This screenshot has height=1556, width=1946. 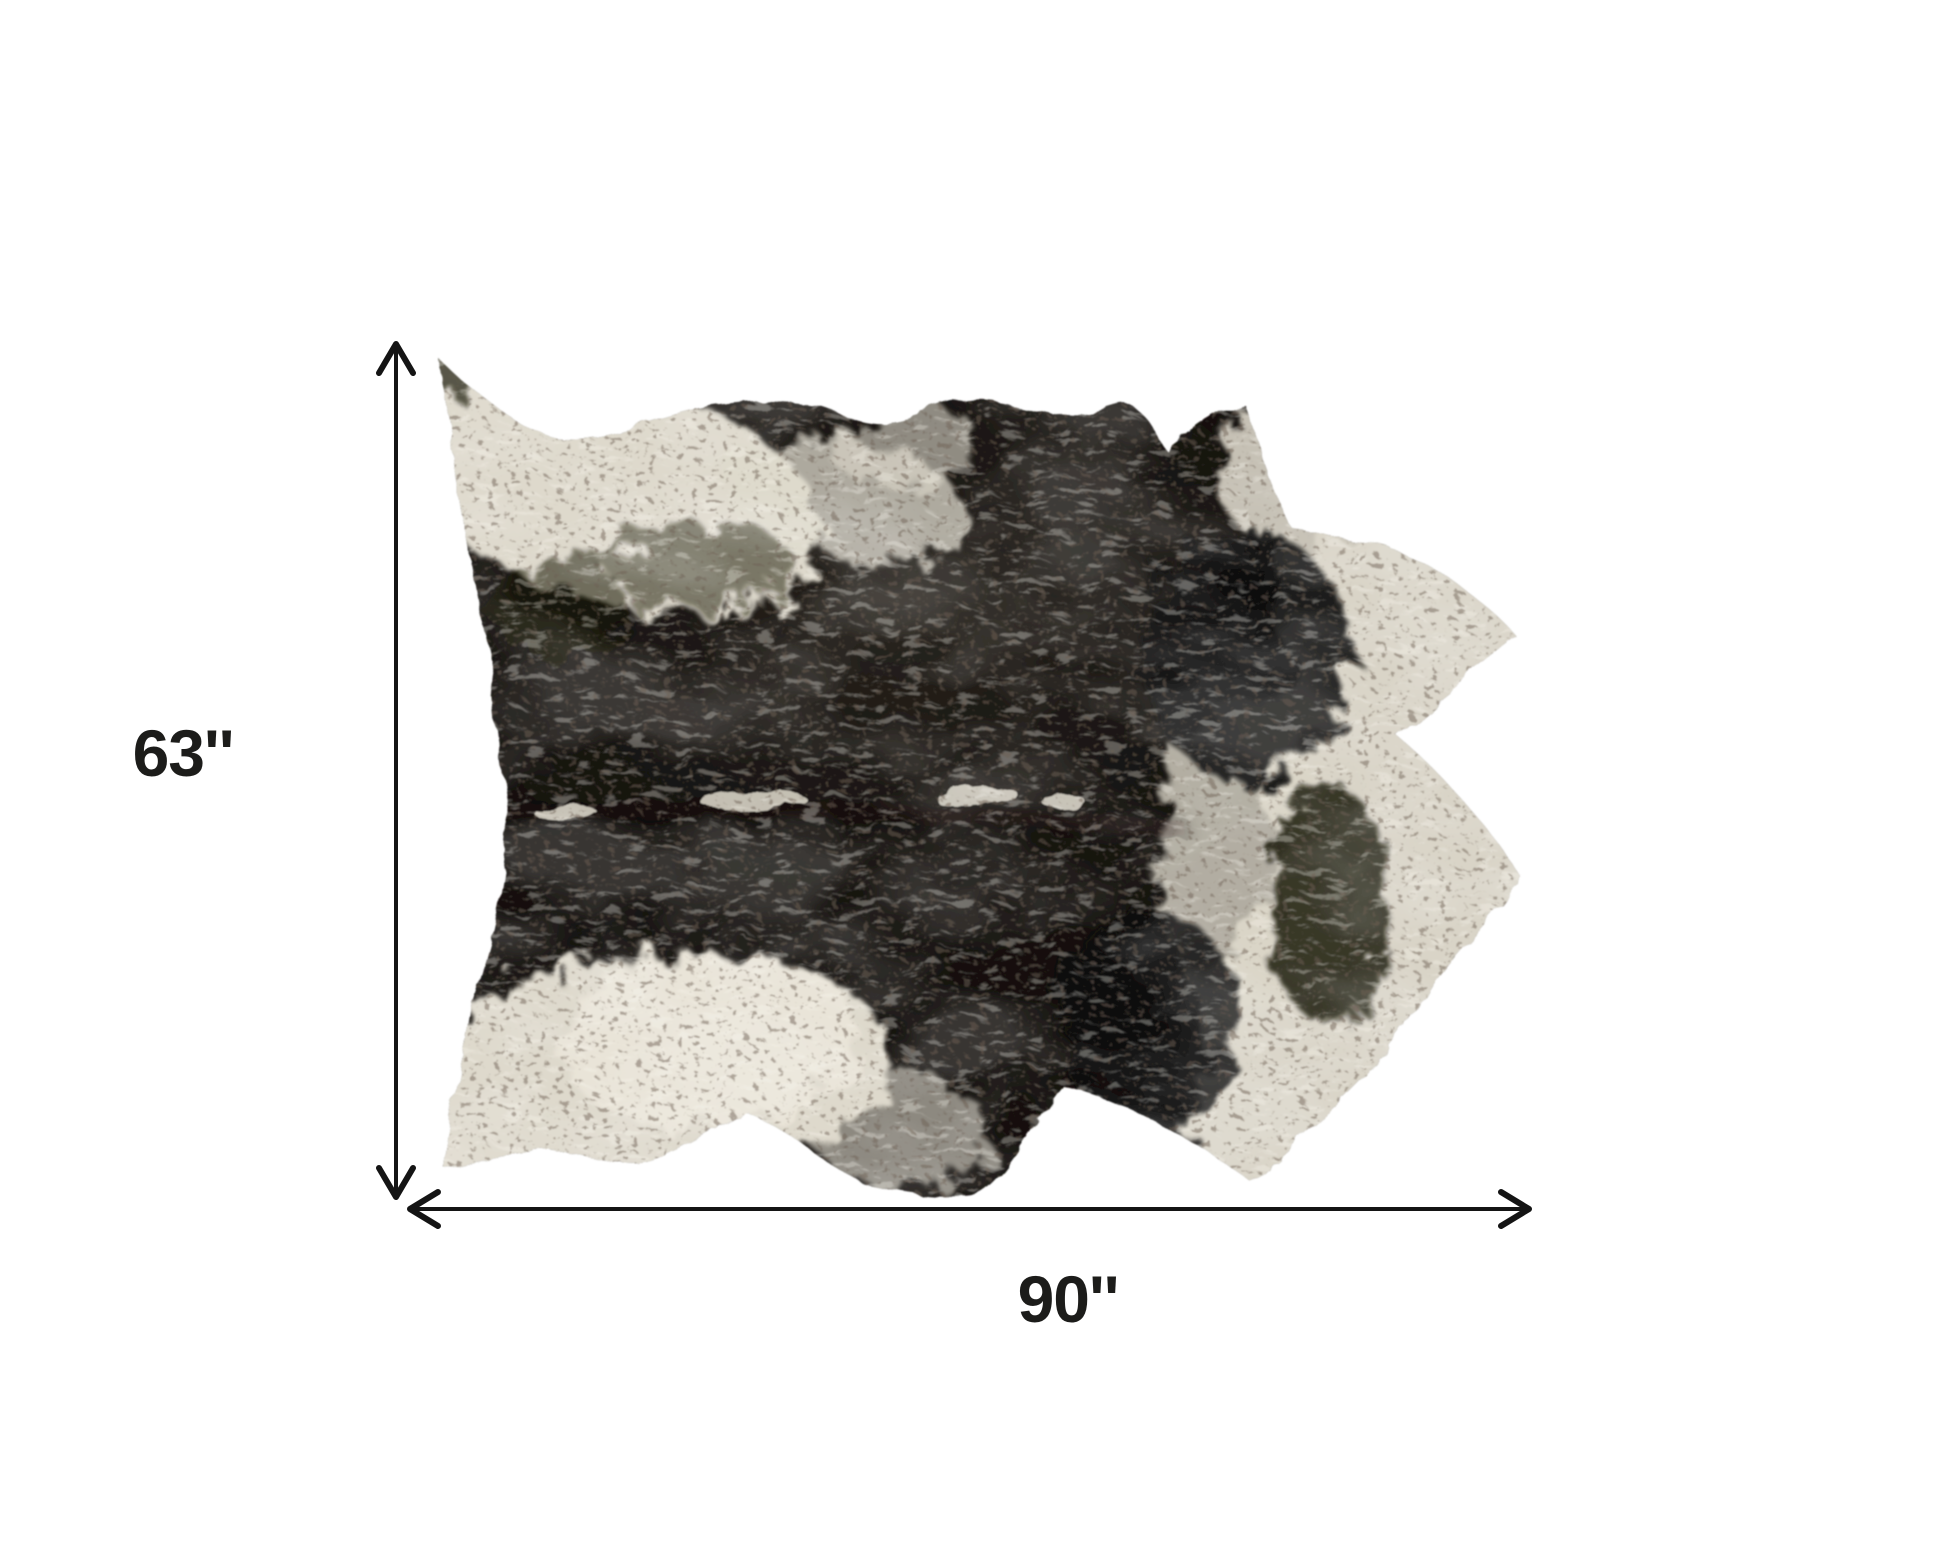 I want to click on height-dimension-arrow, so click(x=396, y=770).